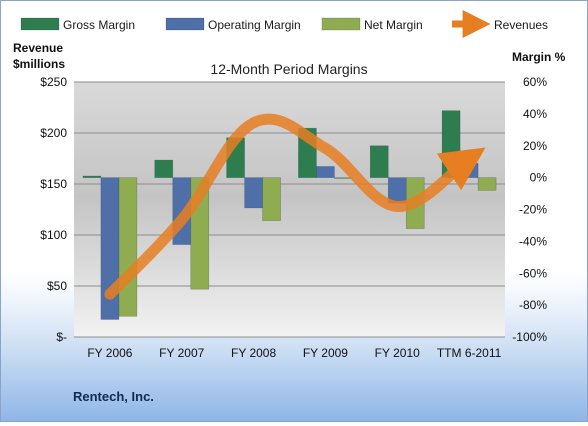 Image resolution: width=588 pixels, height=426 pixels. Describe the element at coordinates (57, 286) in the screenshot. I see `left-tick-label: $50` at that location.